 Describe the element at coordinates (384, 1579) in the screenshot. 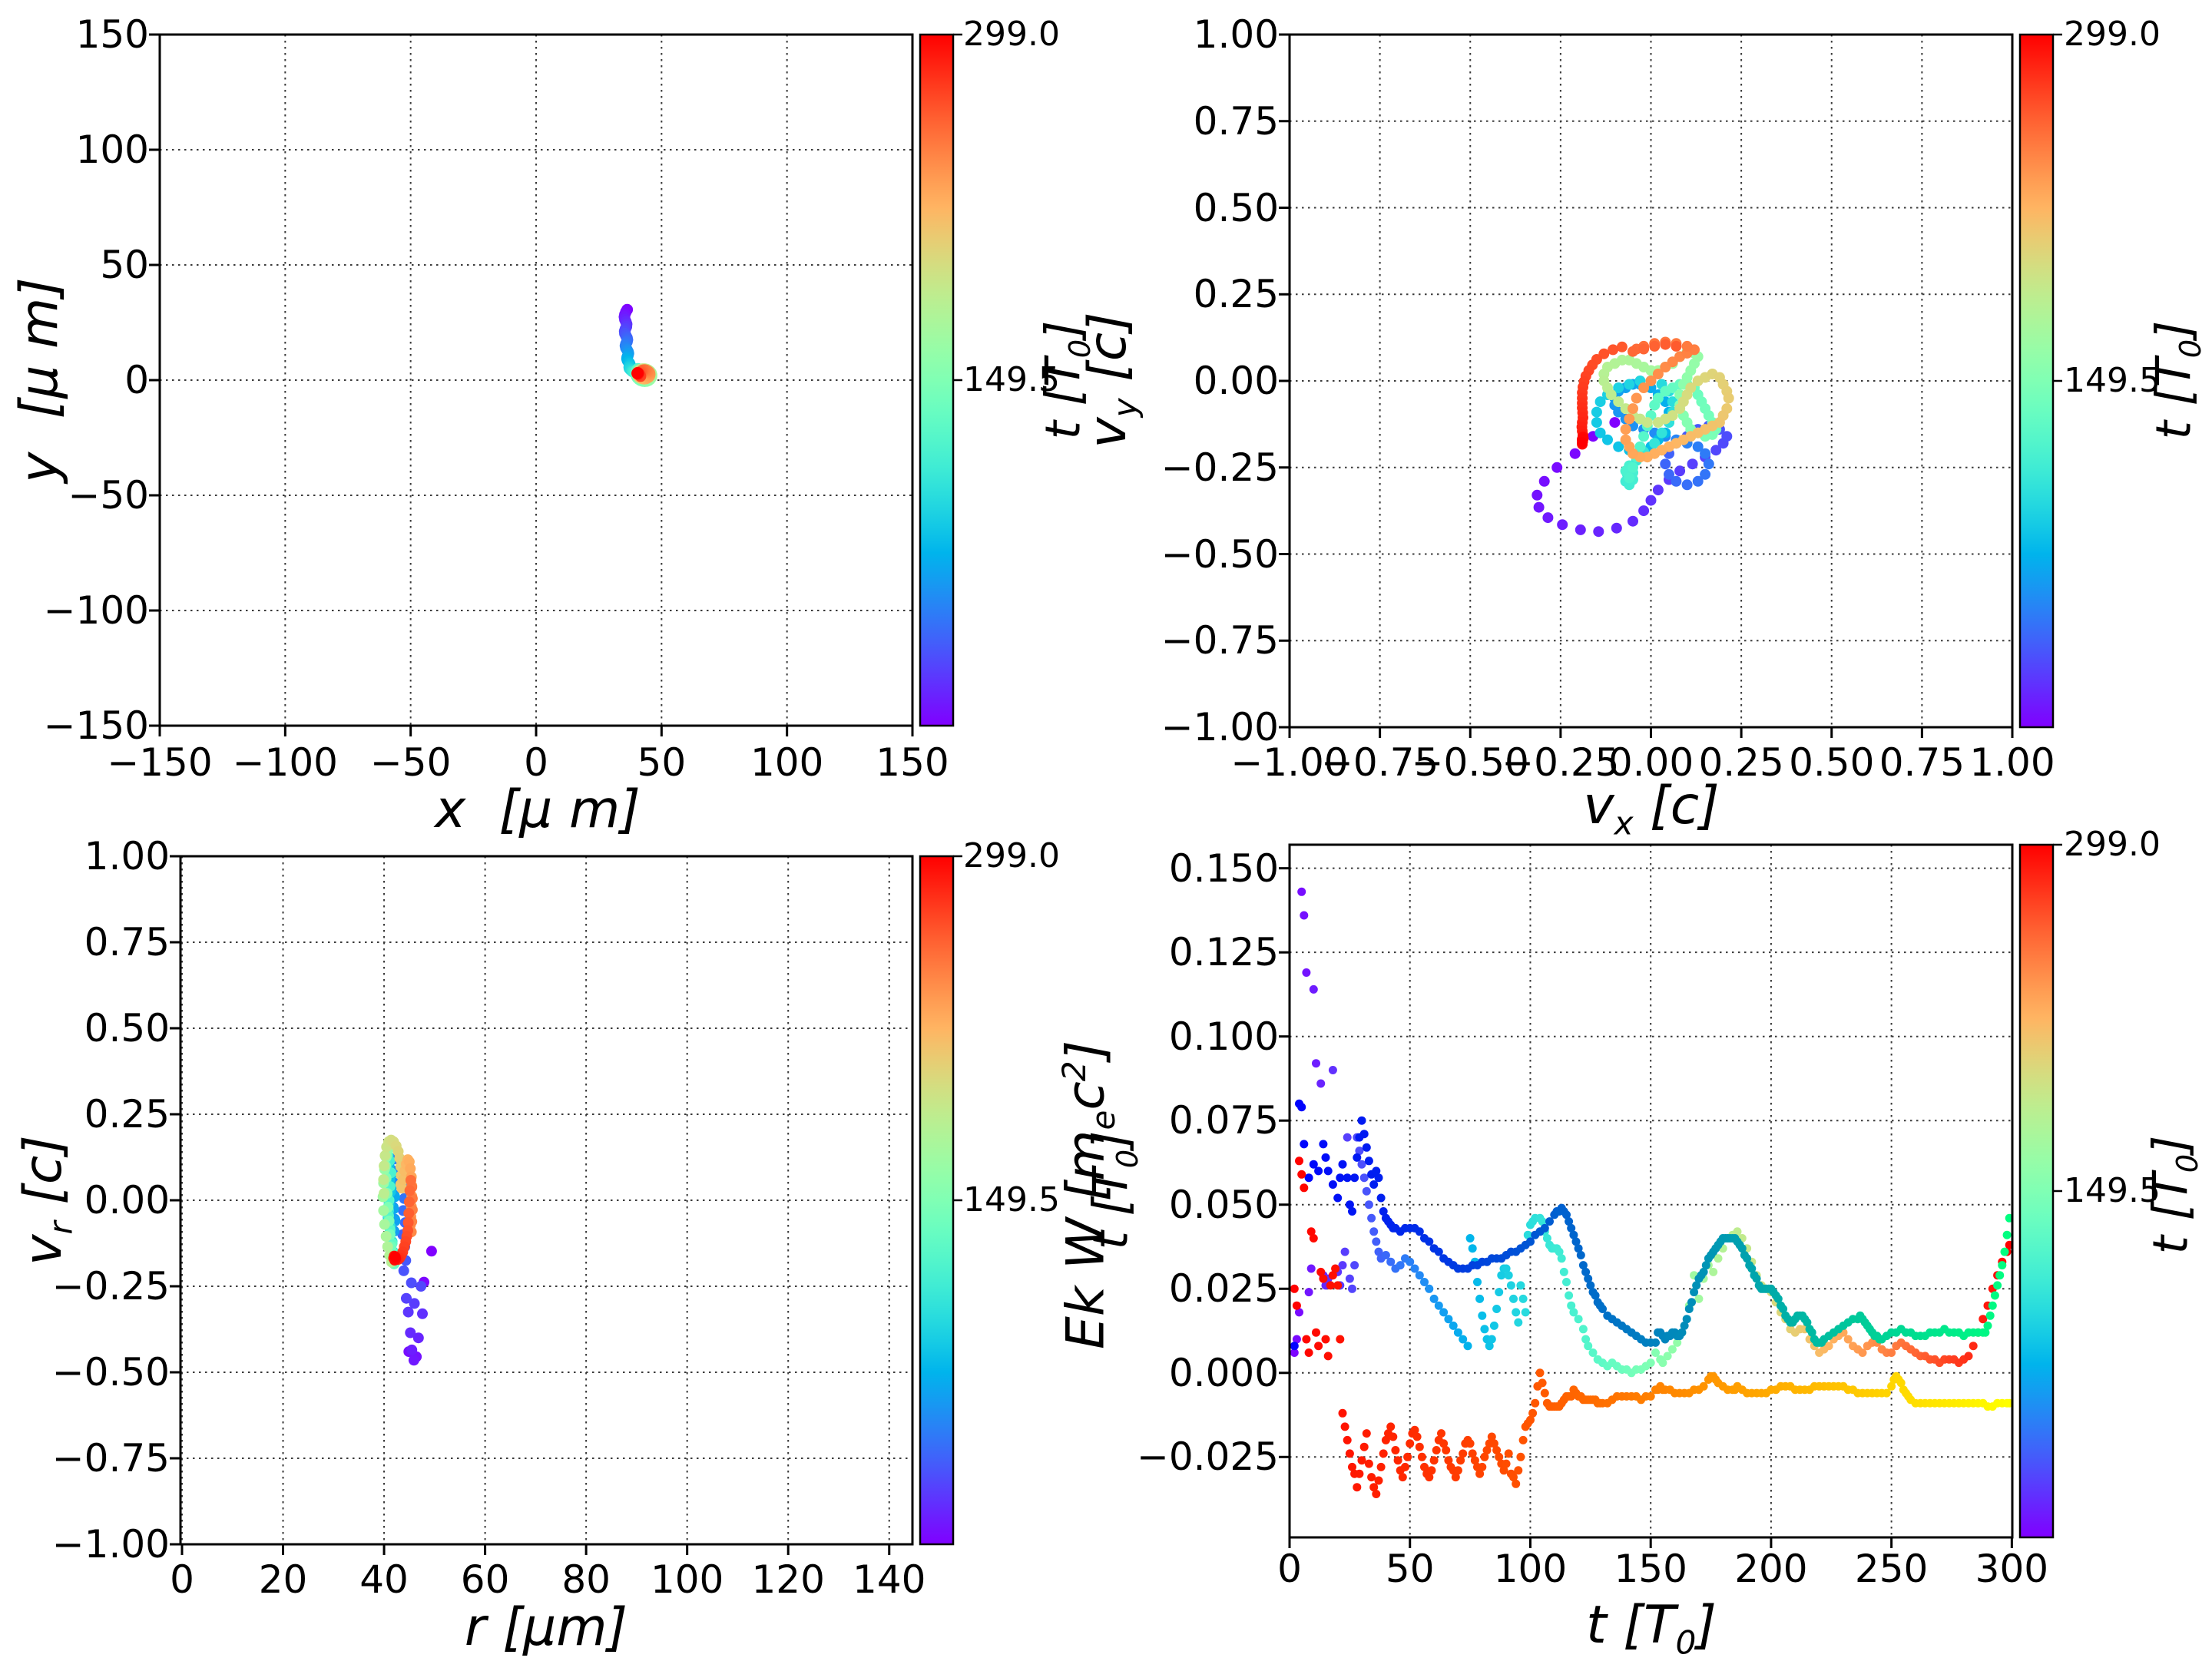

I see `x-tick-label: 40` at that location.